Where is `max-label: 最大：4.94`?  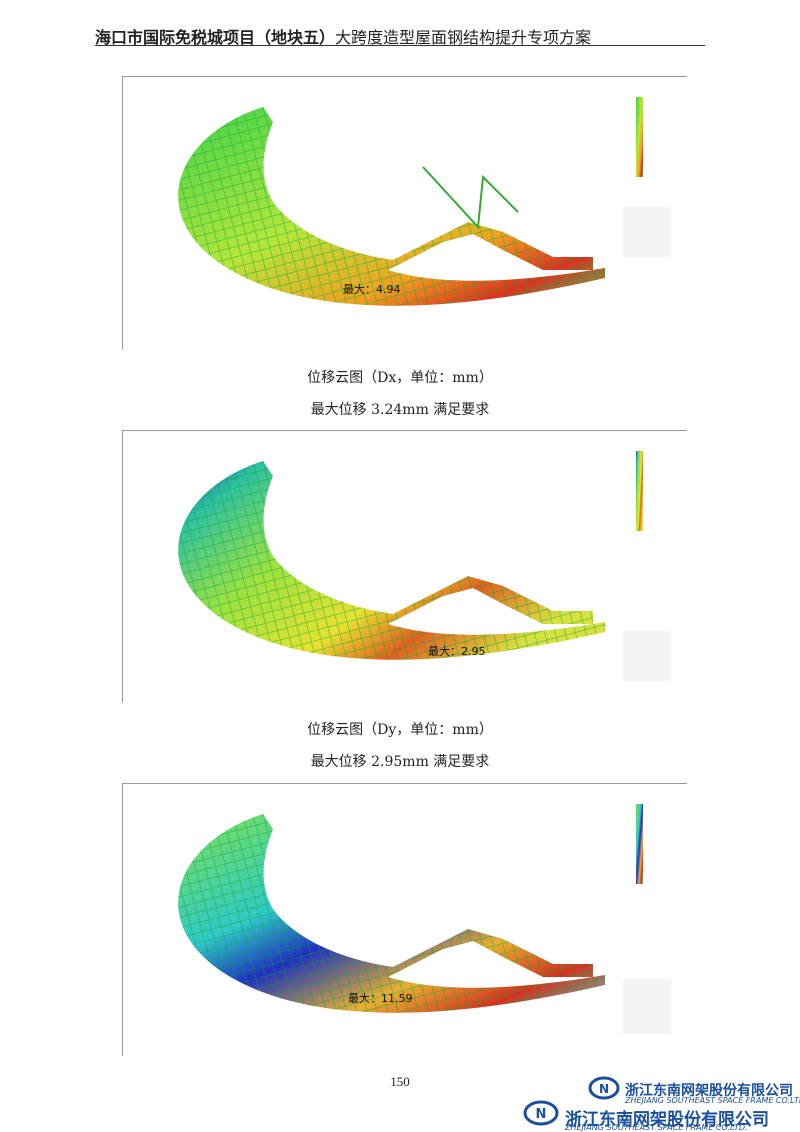 max-label: 最大：4.94 is located at coordinates (372, 289).